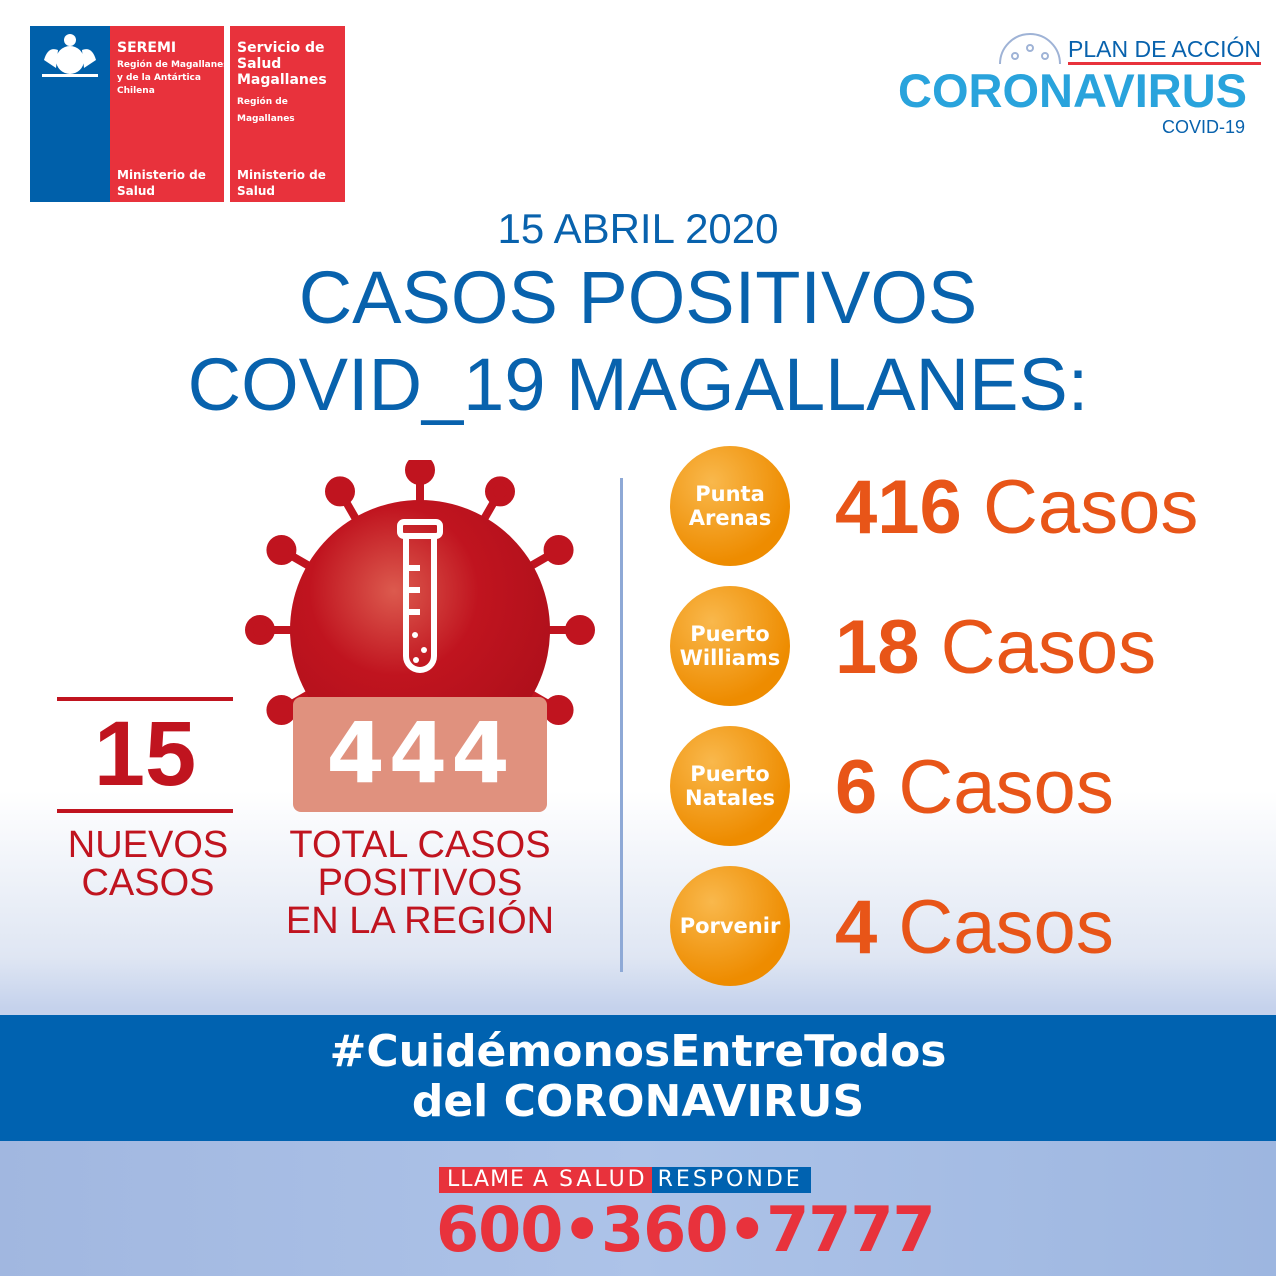  I want to click on locality-badge-puerto-natales: Puerto Natales, so click(730, 786).